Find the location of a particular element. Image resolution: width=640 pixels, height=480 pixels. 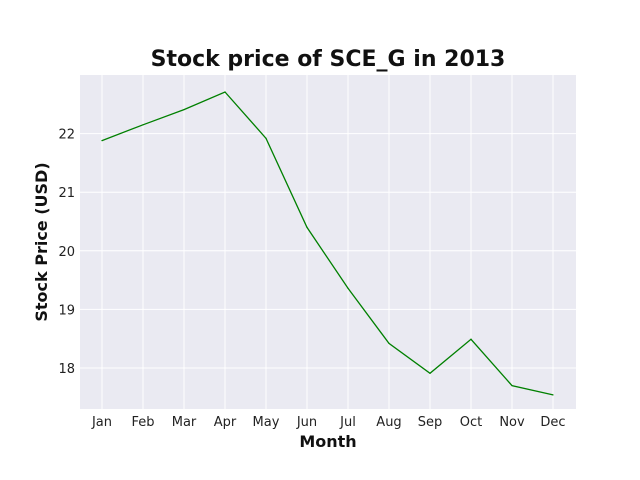

x-tick-label: Sep is located at coordinates (430, 422).